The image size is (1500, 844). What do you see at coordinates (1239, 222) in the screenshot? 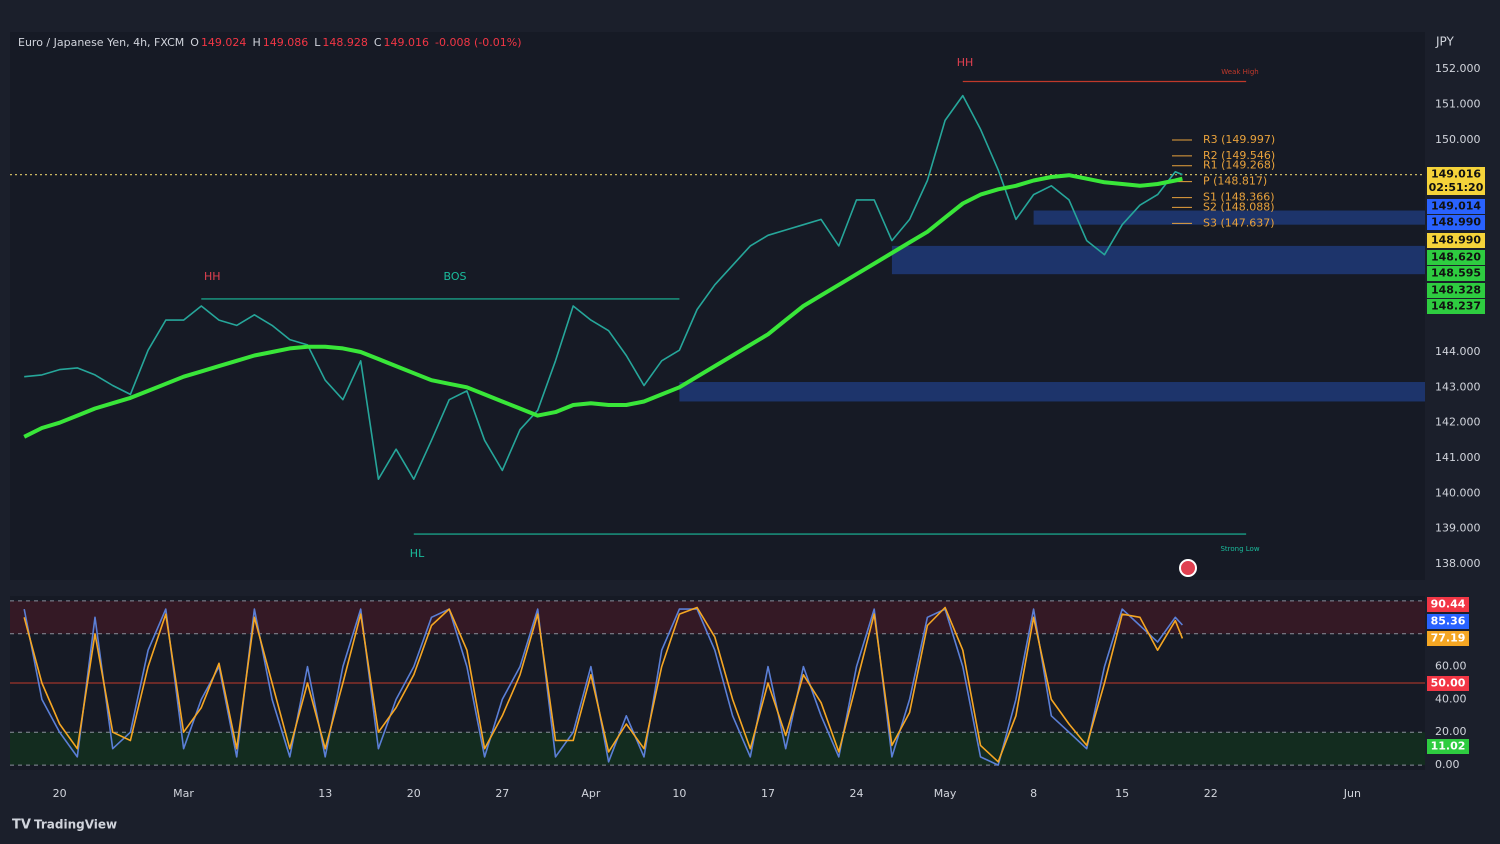
I see `pivot-label: S3 (147.637)` at bounding box center [1239, 222].